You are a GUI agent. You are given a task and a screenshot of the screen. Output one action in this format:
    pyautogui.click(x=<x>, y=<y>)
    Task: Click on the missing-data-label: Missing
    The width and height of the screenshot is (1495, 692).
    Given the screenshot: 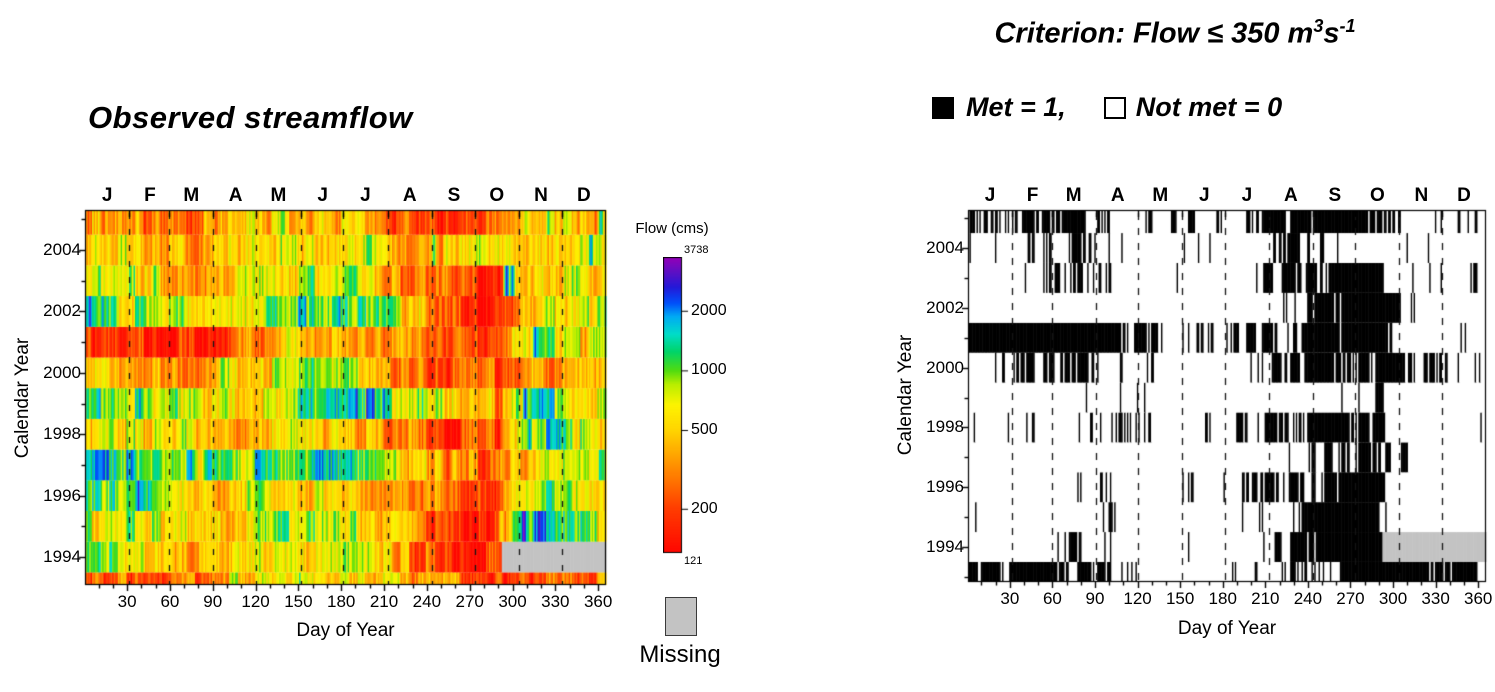 What is the action you would take?
    pyautogui.click(x=680, y=654)
    